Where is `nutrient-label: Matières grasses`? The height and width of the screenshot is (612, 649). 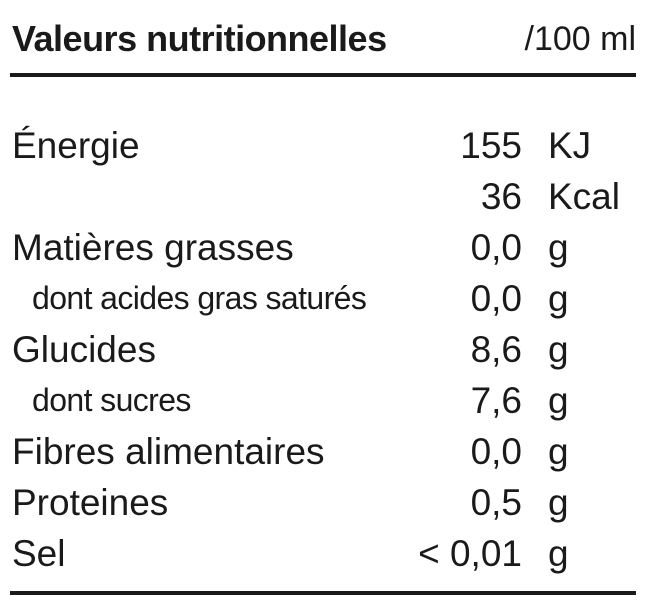 nutrient-label: Matières grasses is located at coordinates (153, 247).